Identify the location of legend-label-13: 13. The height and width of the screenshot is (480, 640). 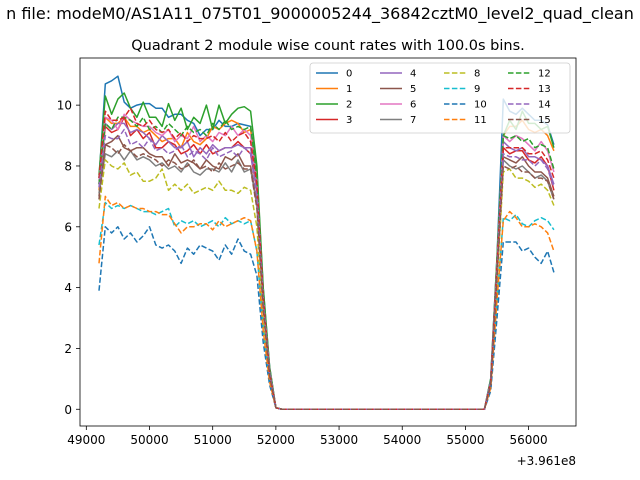
(544, 89).